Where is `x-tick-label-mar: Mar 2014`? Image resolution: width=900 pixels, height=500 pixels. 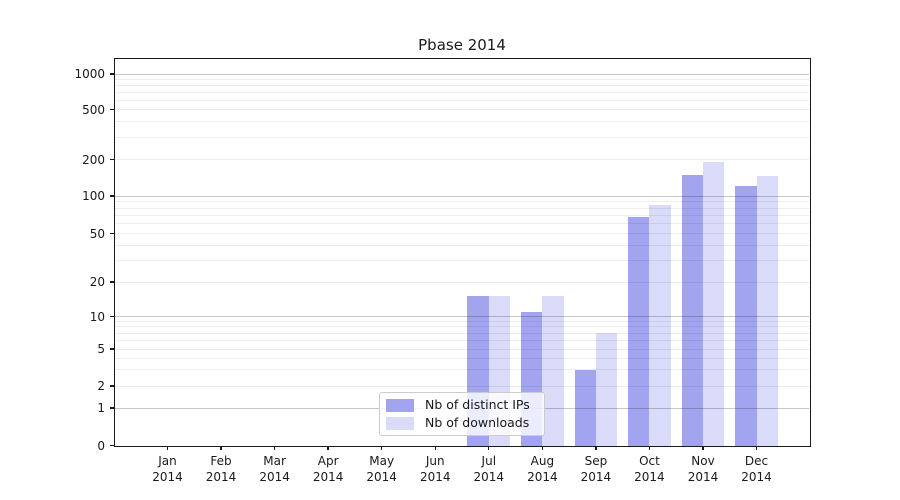
x-tick-label-mar: Mar 2014 is located at coordinates (274, 469).